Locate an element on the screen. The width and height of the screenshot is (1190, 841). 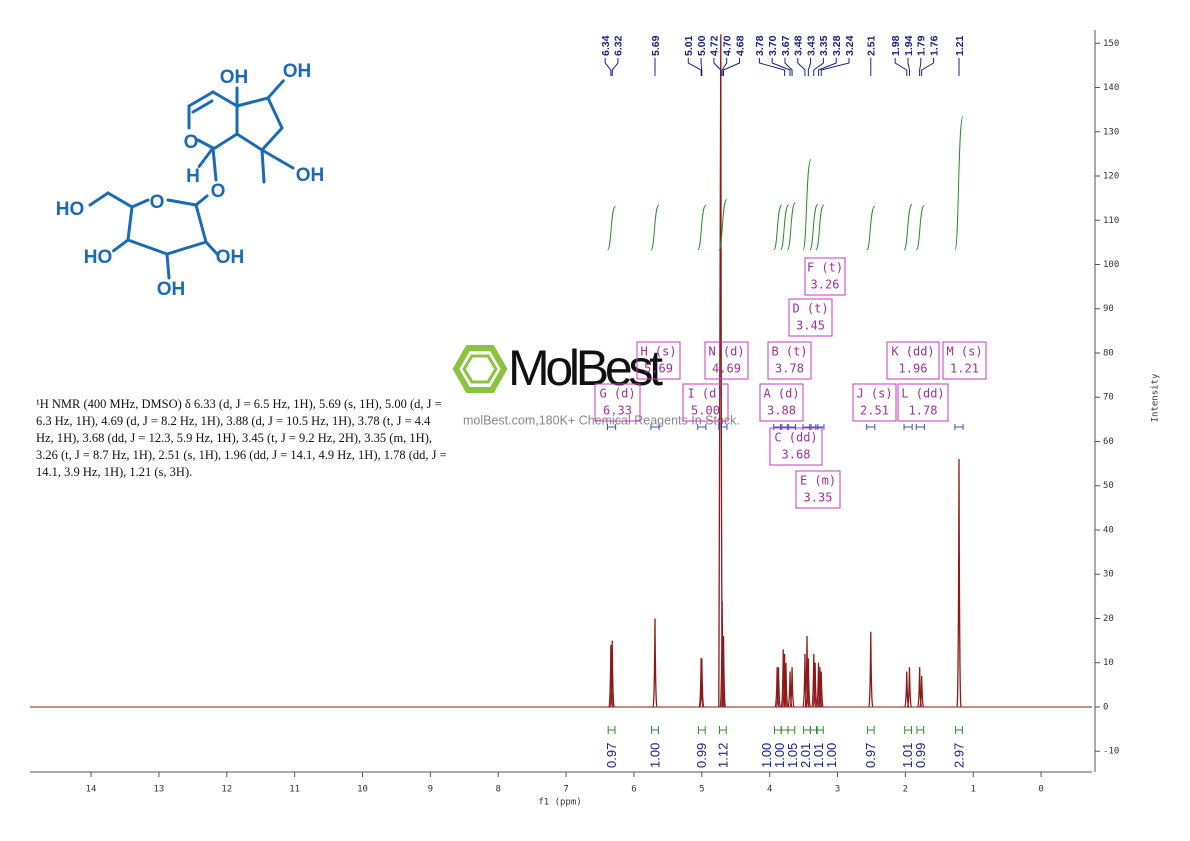
multiplet-label: M (s) is located at coordinates (964, 352).